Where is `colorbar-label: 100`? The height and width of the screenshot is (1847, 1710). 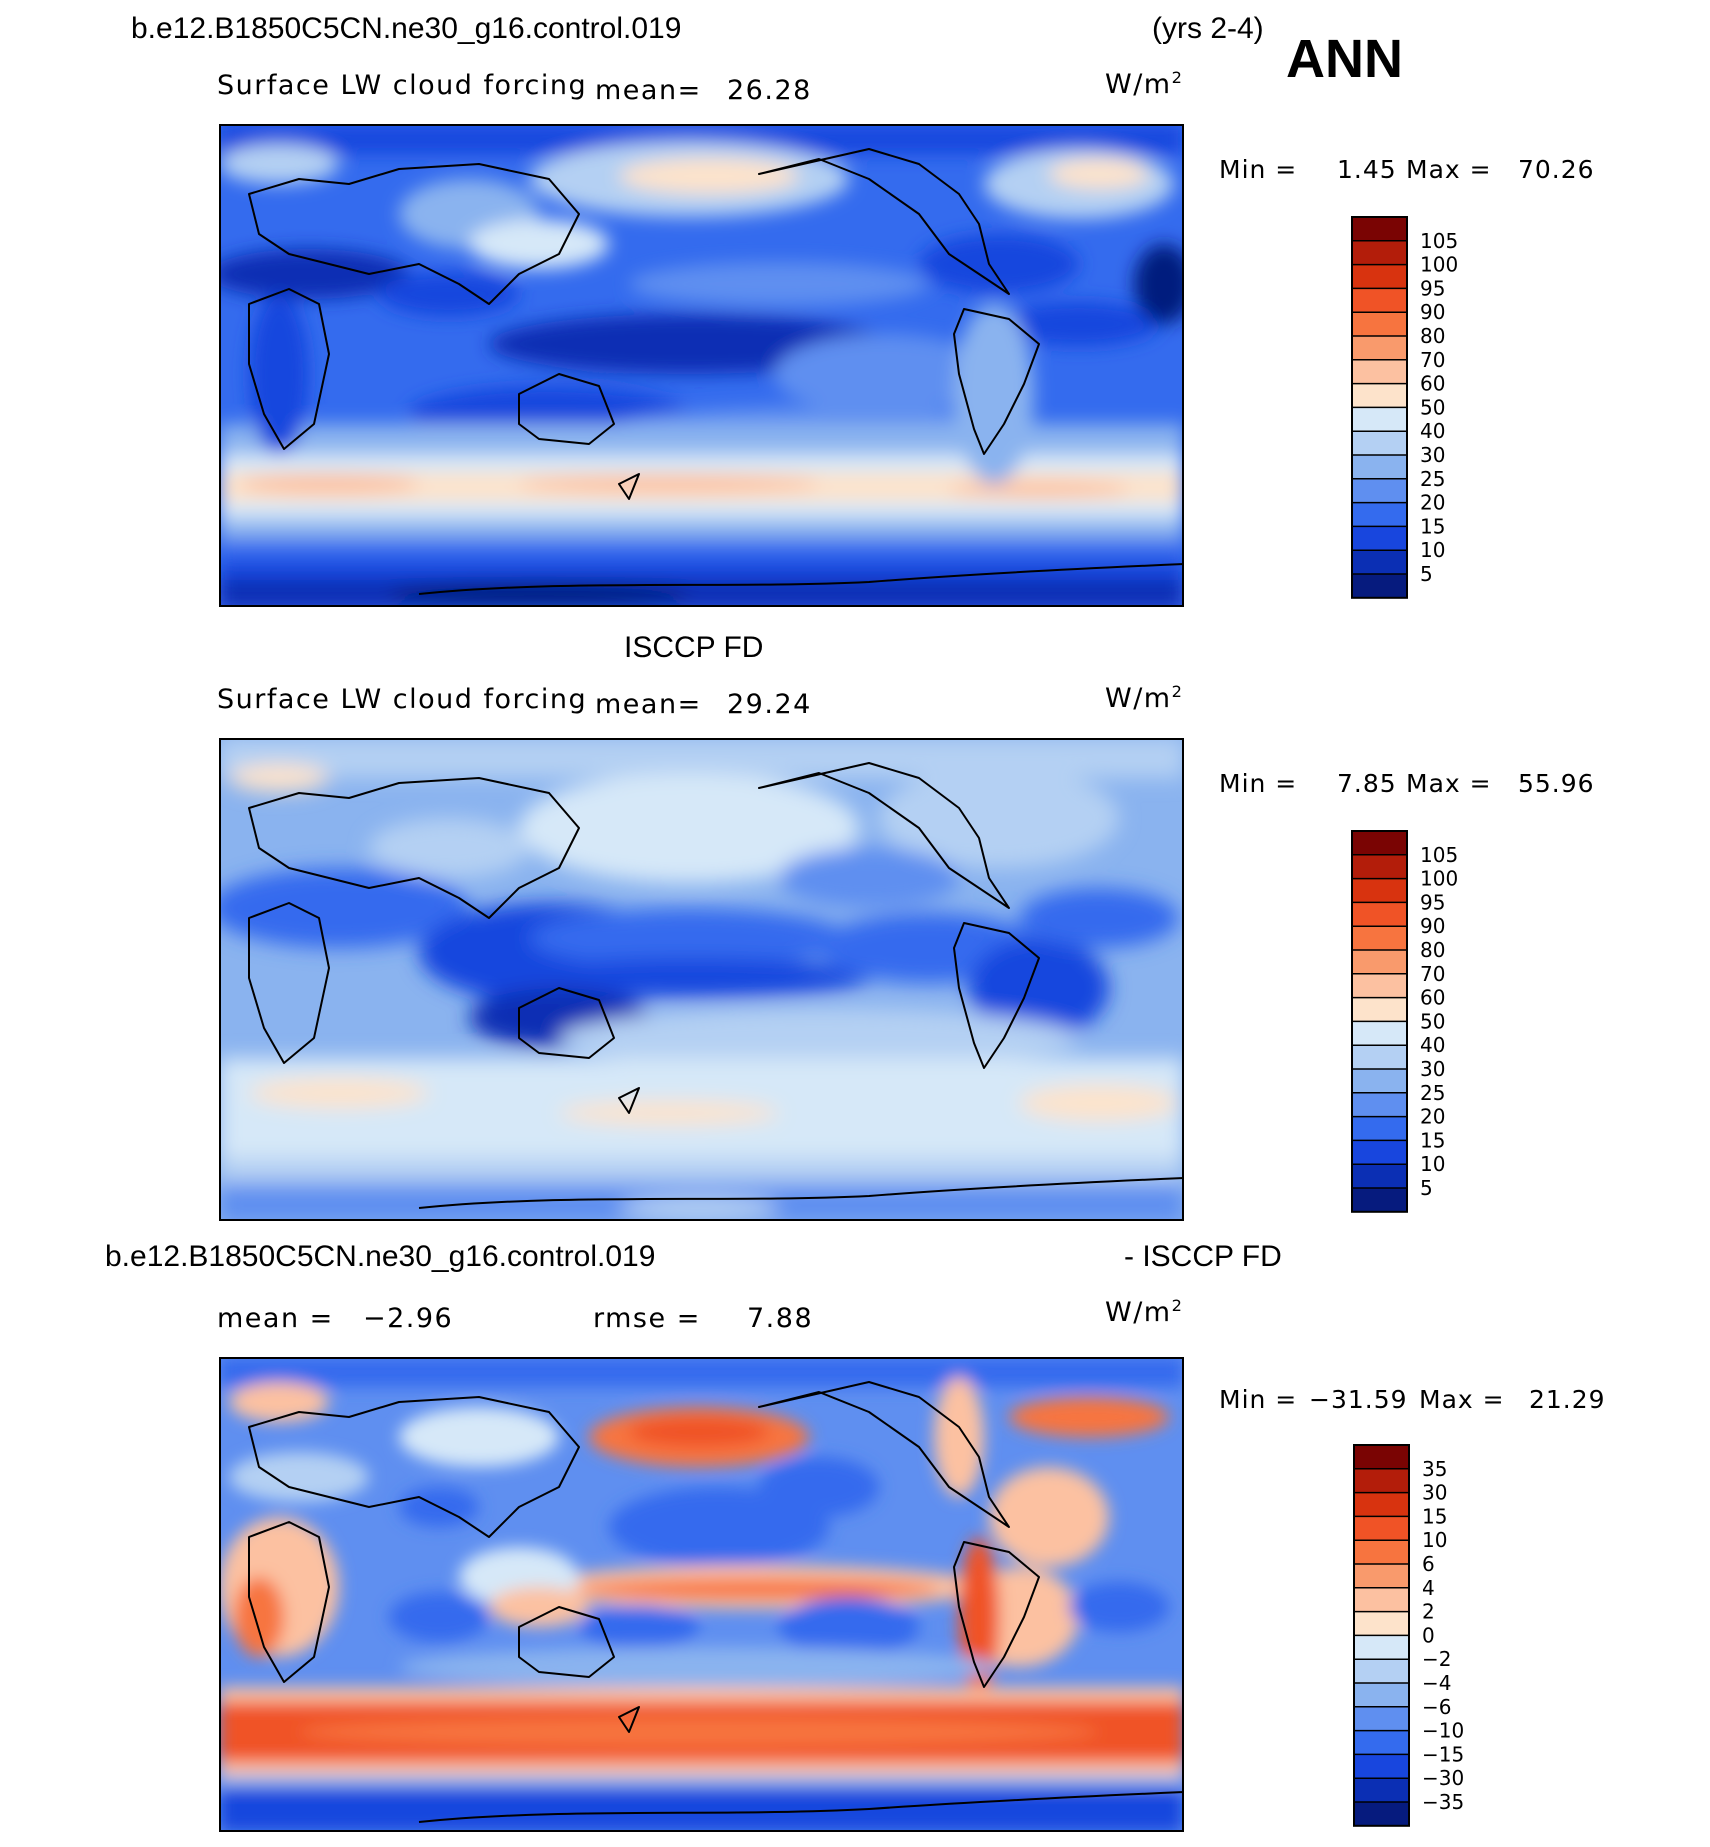
colorbar-label: 100 is located at coordinates (1439, 879).